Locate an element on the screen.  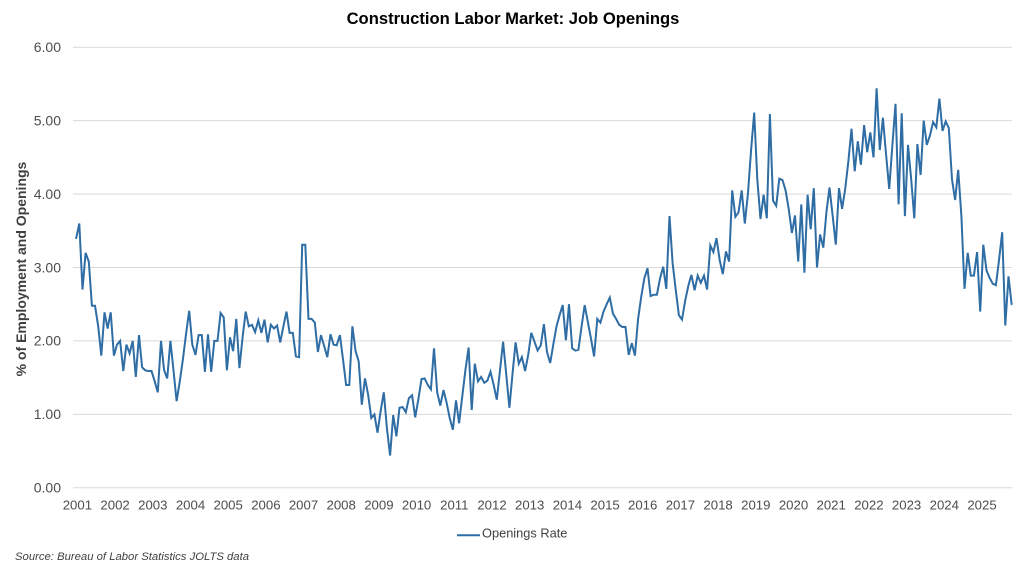
svg-text: 1.00 is located at coordinates (47, 414).